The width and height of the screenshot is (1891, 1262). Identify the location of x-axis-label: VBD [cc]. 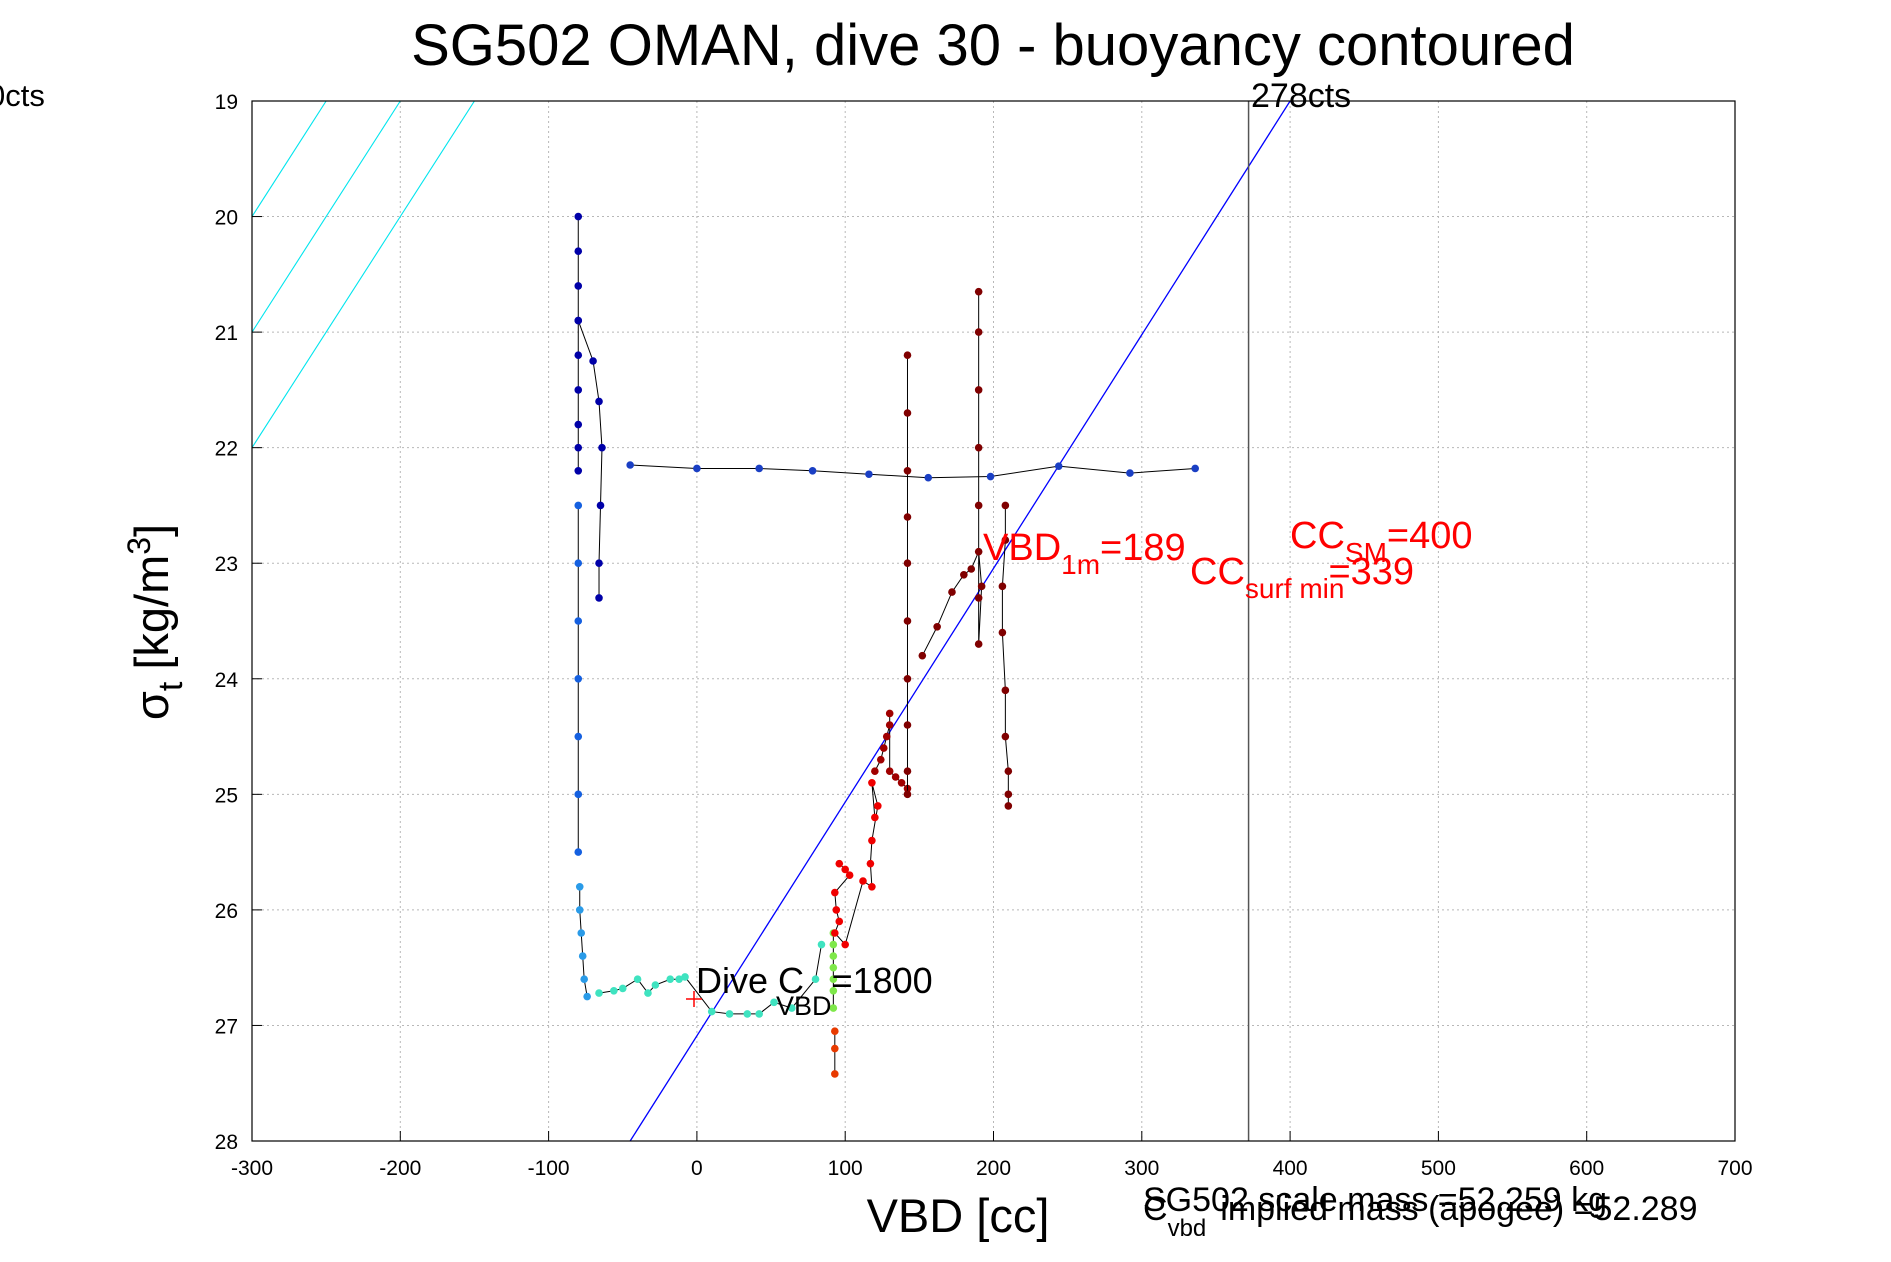
(958, 1215).